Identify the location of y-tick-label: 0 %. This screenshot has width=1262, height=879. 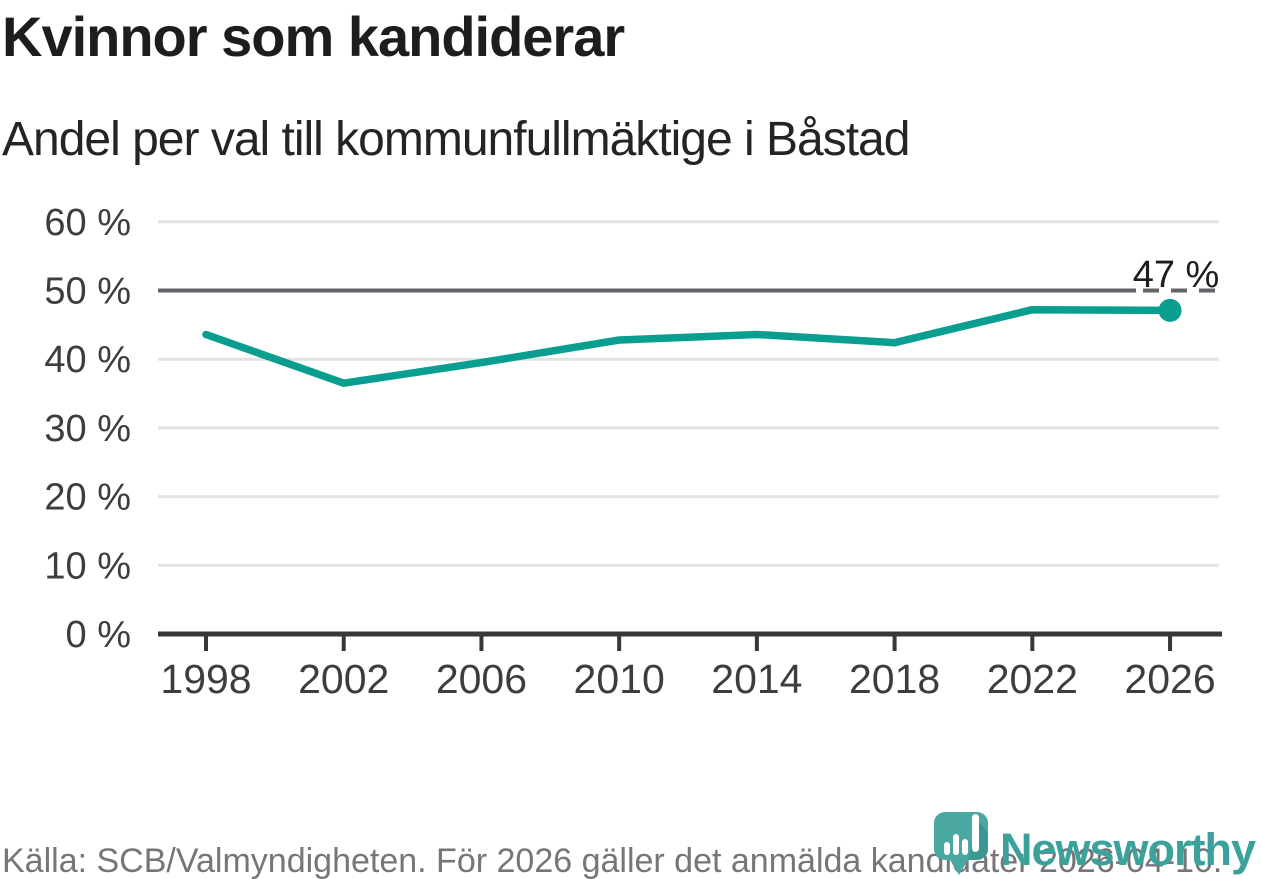
(98, 635).